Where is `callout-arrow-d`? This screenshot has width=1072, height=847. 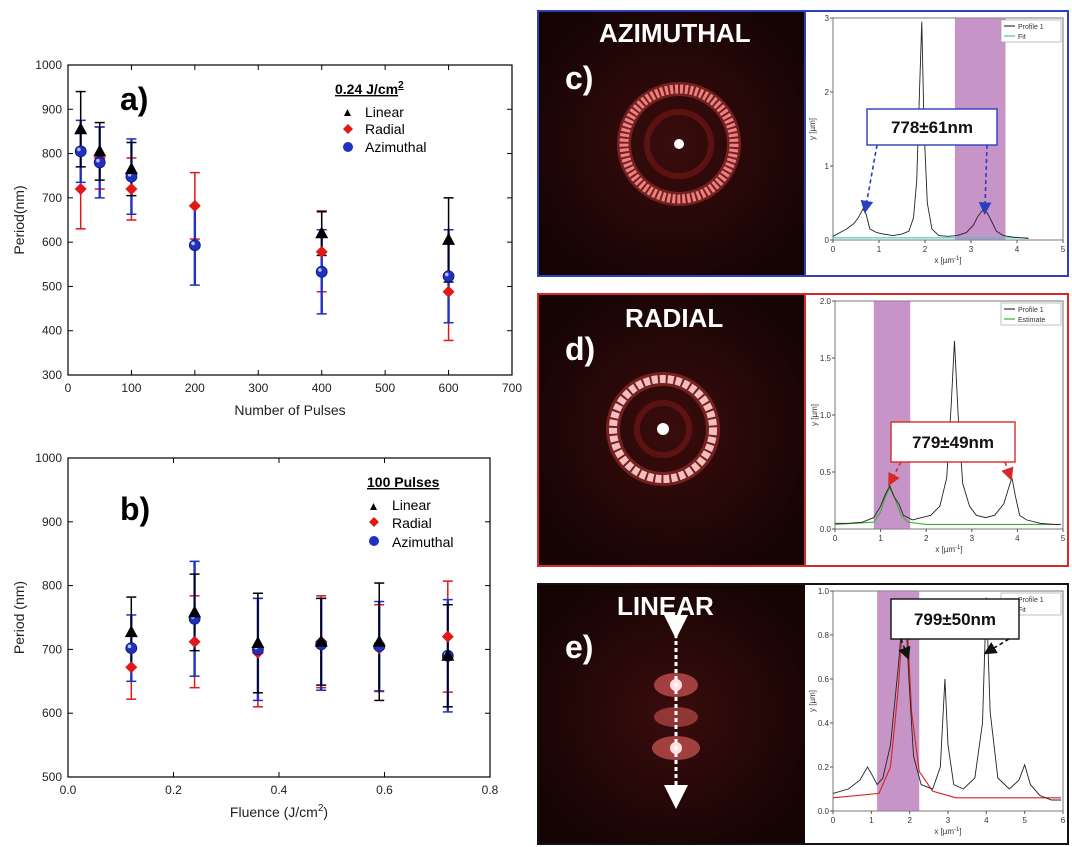
callout-arrow-d is located at coordinates (1007, 471).